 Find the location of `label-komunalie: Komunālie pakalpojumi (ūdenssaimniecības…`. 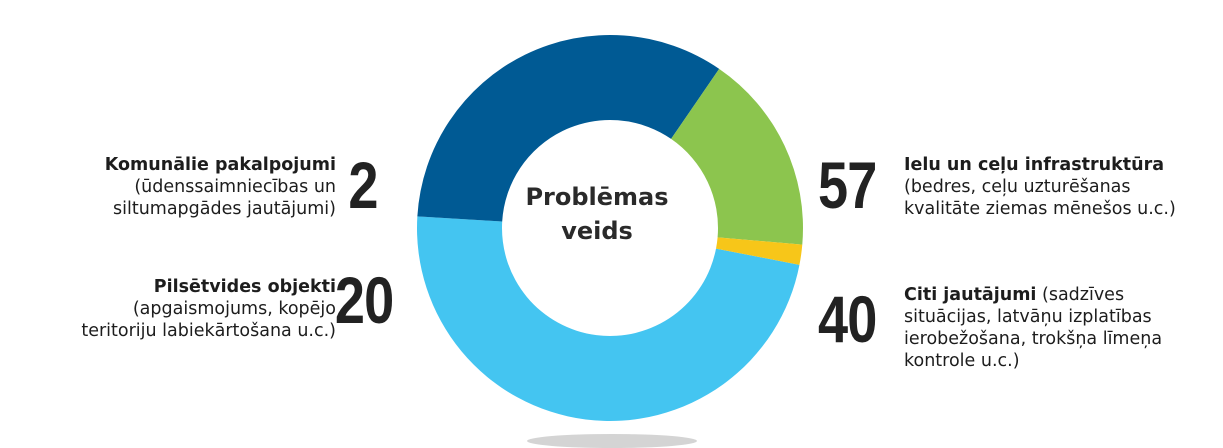

label-komunalie: Komunālie pakalpojumi (ūdenssaimniecības… is located at coordinates (220, 187).